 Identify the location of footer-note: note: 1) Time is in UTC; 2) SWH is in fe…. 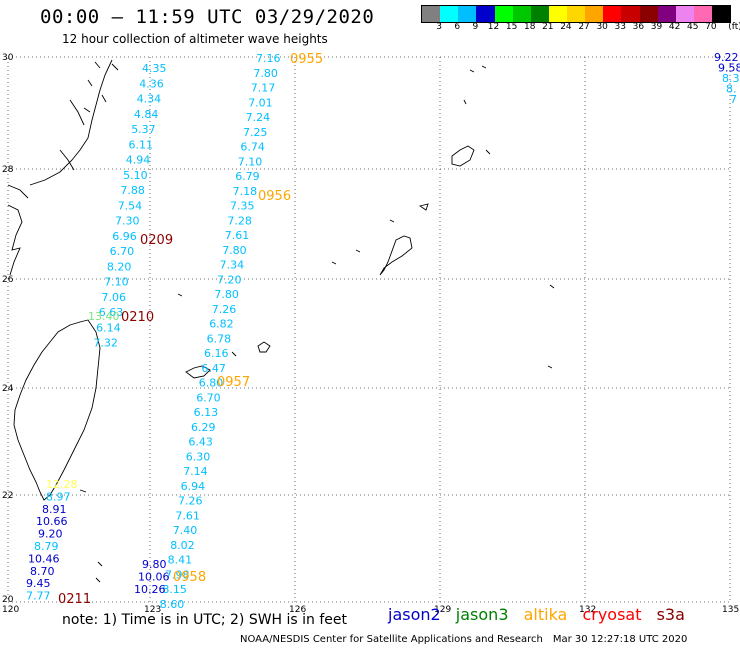
(205, 620).